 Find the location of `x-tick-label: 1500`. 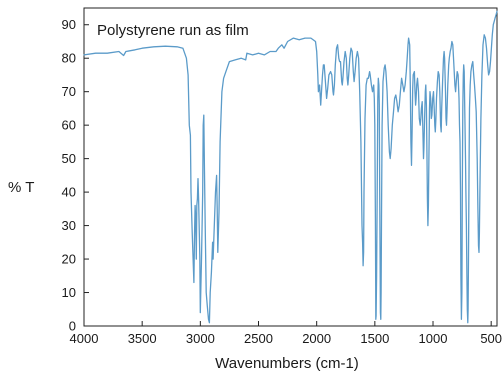

x-tick-label: 1500 is located at coordinates (374, 338).